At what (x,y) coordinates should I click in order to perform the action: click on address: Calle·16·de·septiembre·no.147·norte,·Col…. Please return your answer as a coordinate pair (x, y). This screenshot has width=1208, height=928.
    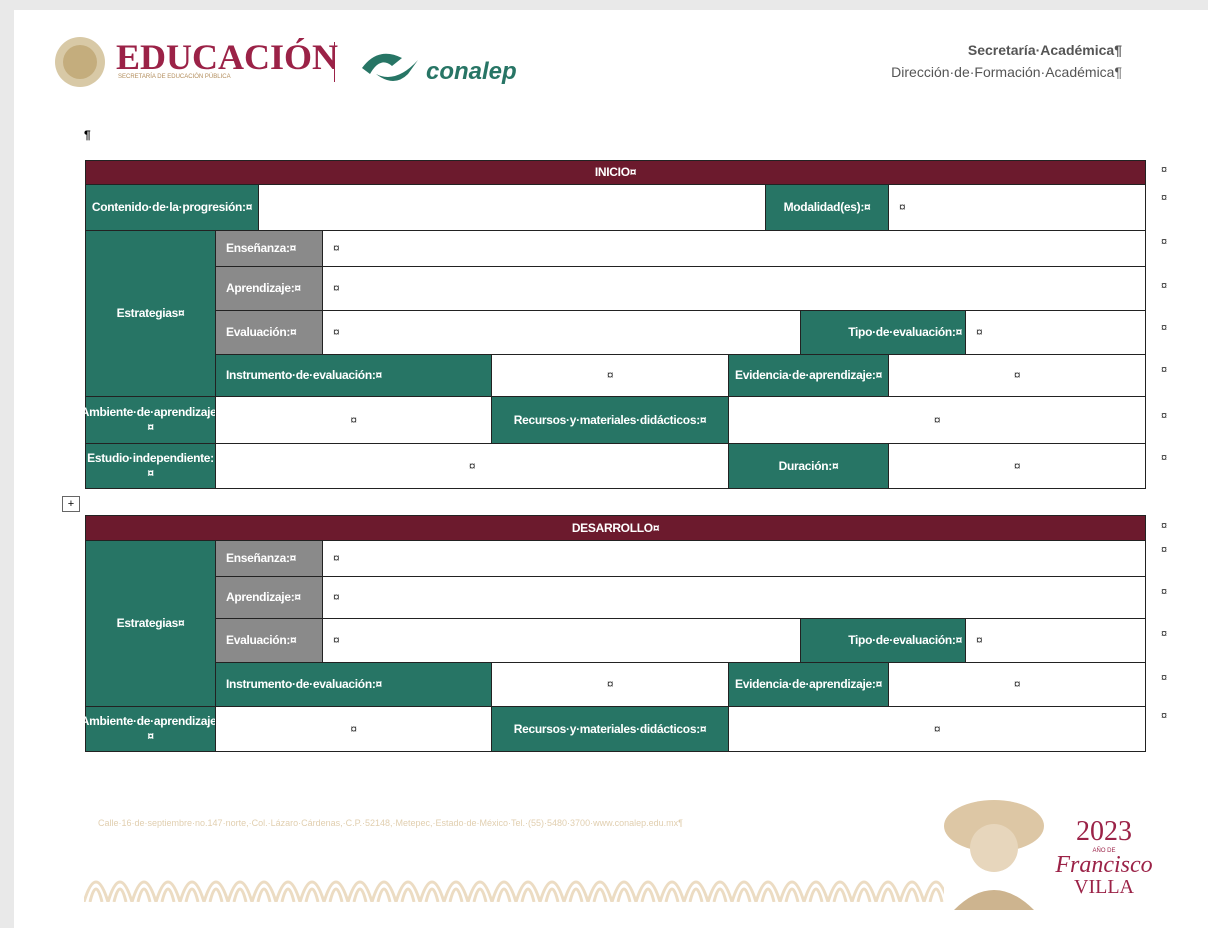
    Looking at the image, I should click on (390, 823).